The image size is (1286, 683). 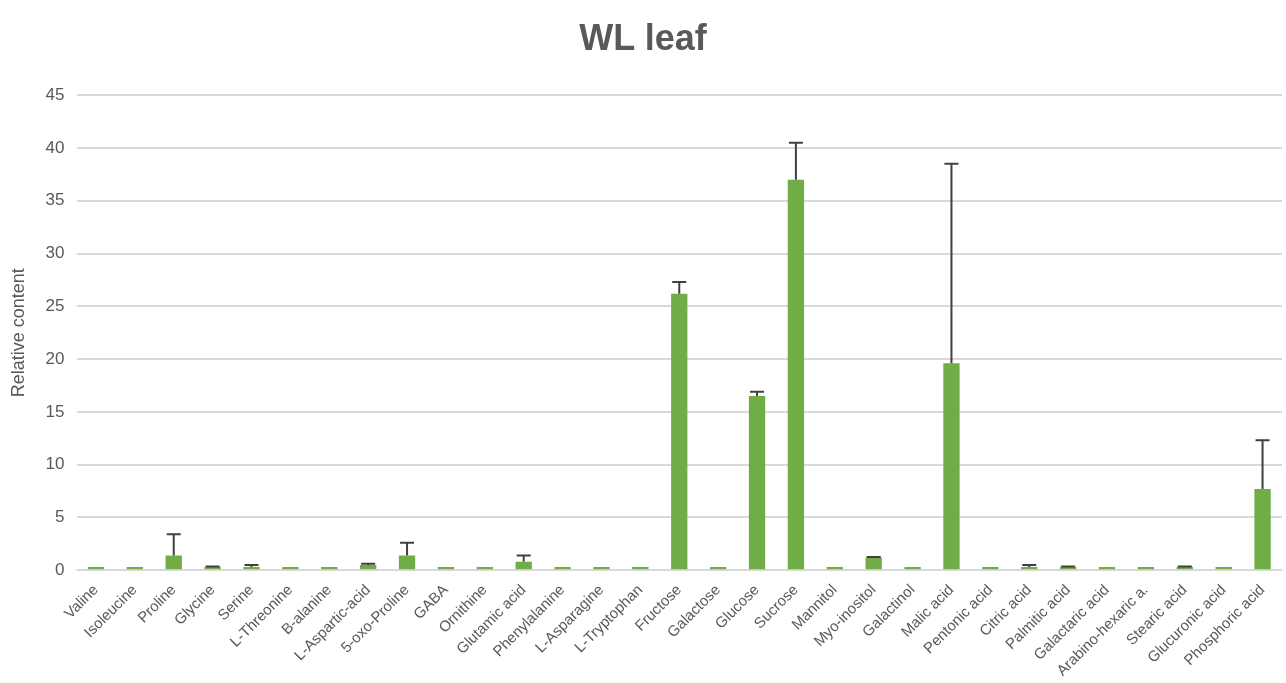 I want to click on y-tick-label: 20, so click(x=55, y=358).